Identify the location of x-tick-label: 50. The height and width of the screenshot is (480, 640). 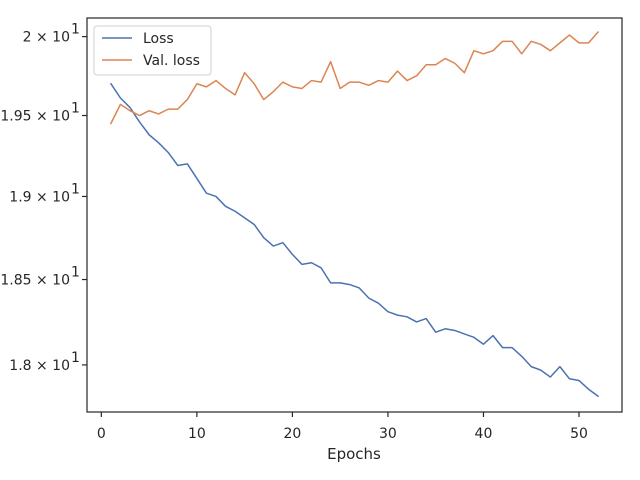
(579, 434).